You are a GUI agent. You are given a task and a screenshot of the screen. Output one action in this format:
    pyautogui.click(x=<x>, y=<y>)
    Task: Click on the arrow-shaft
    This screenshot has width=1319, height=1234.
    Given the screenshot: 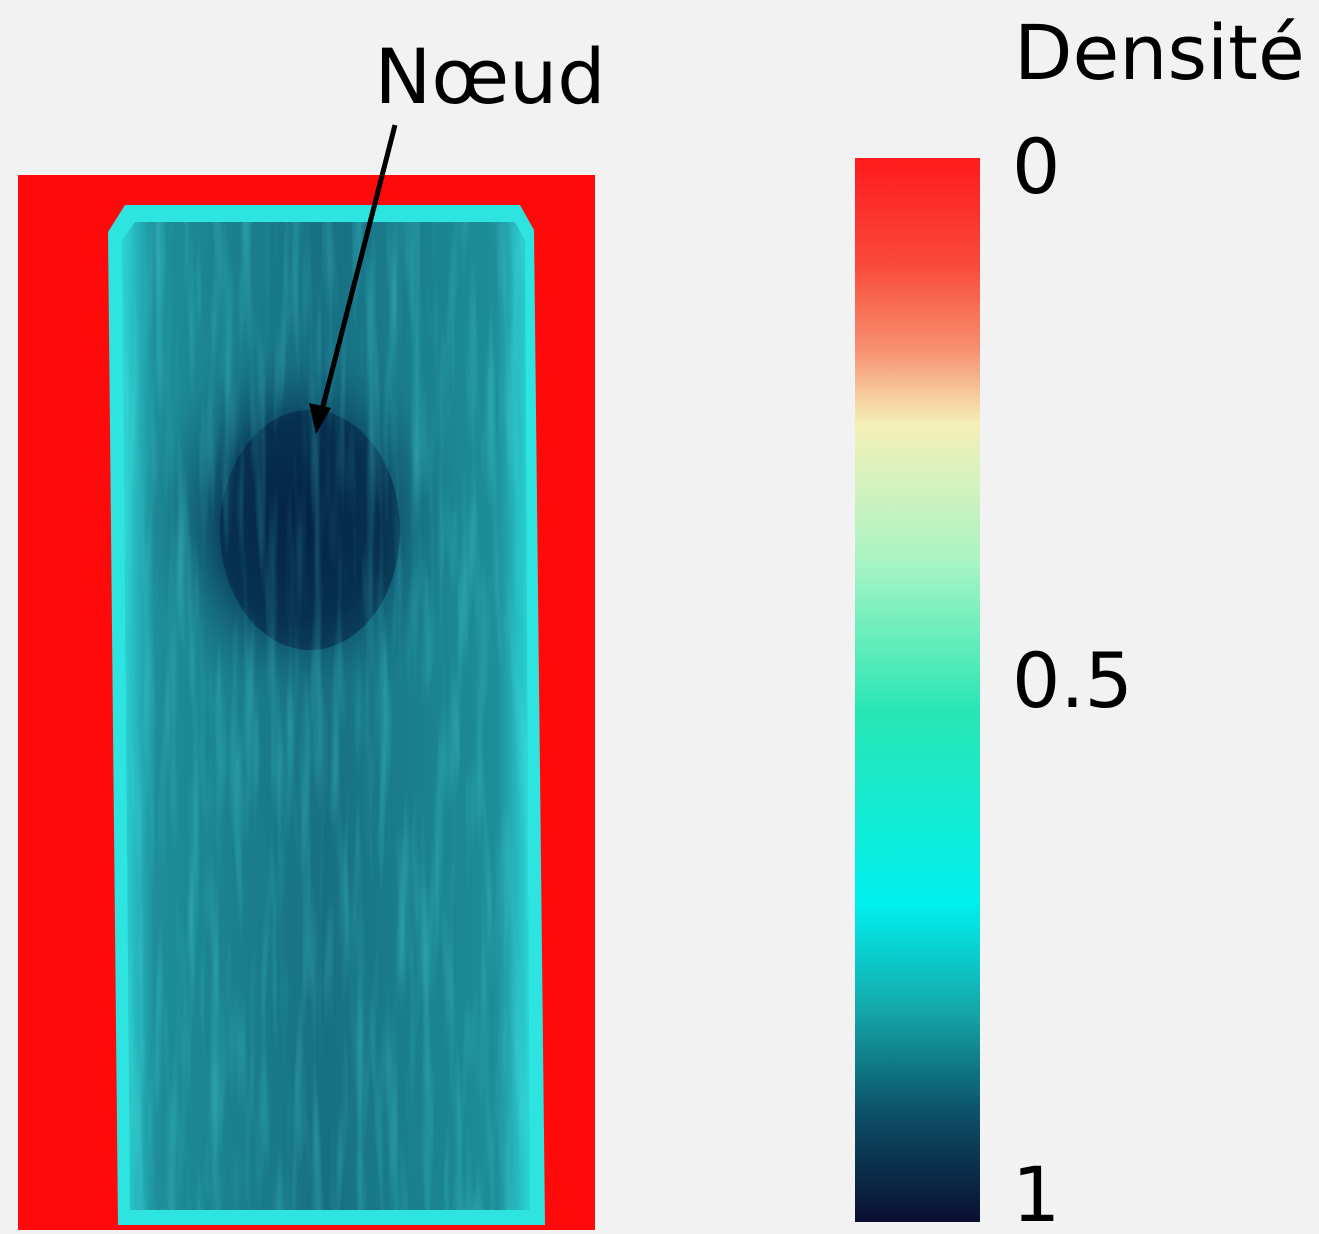 What is the action you would take?
    pyautogui.click(x=358, y=267)
    